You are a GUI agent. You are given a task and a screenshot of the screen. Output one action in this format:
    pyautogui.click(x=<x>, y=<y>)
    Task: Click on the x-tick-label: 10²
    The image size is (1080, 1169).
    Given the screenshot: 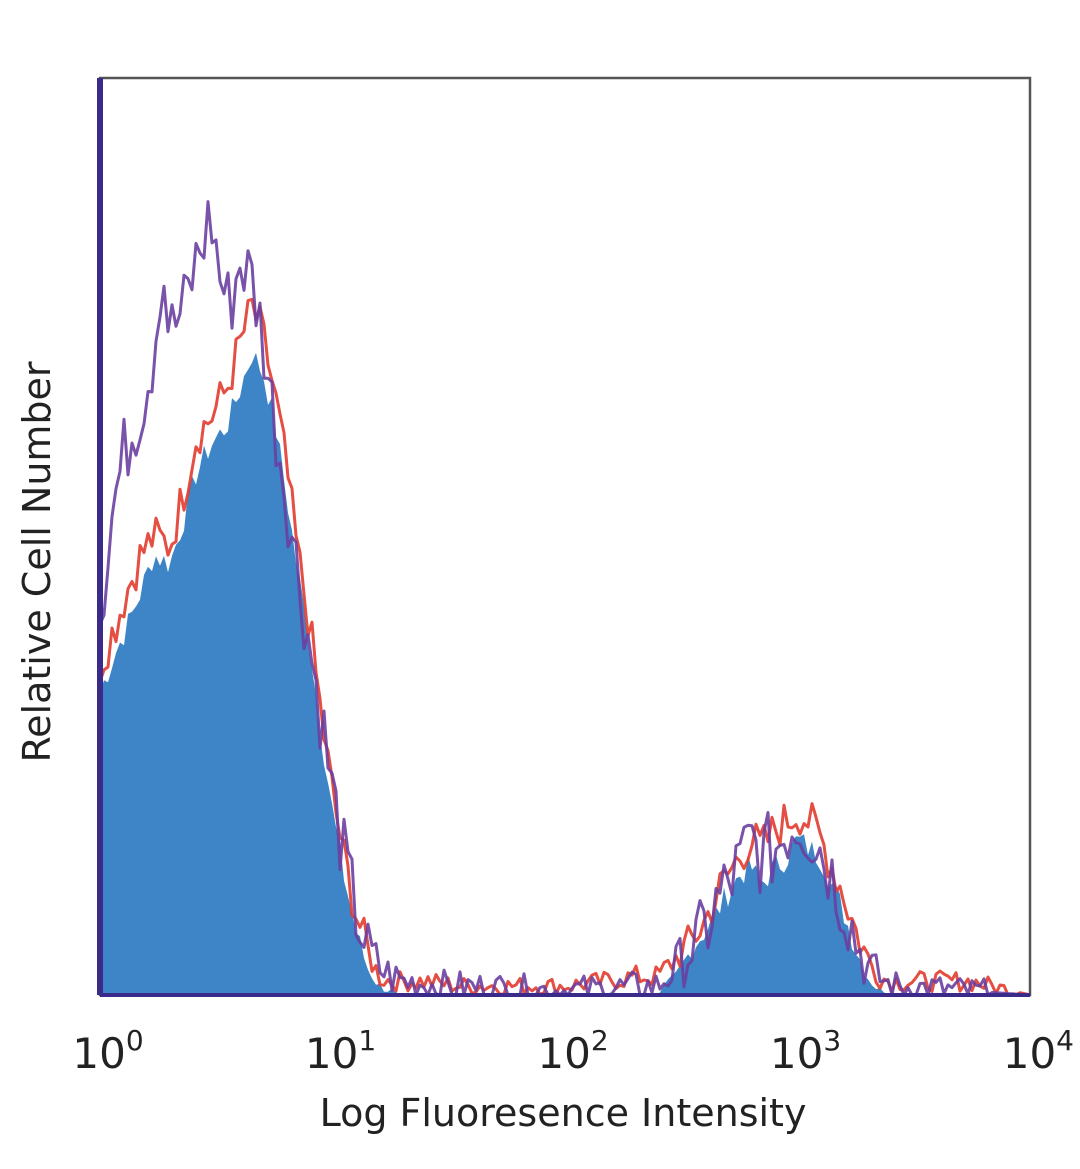 What is the action you would take?
    pyautogui.click(x=572, y=1051)
    